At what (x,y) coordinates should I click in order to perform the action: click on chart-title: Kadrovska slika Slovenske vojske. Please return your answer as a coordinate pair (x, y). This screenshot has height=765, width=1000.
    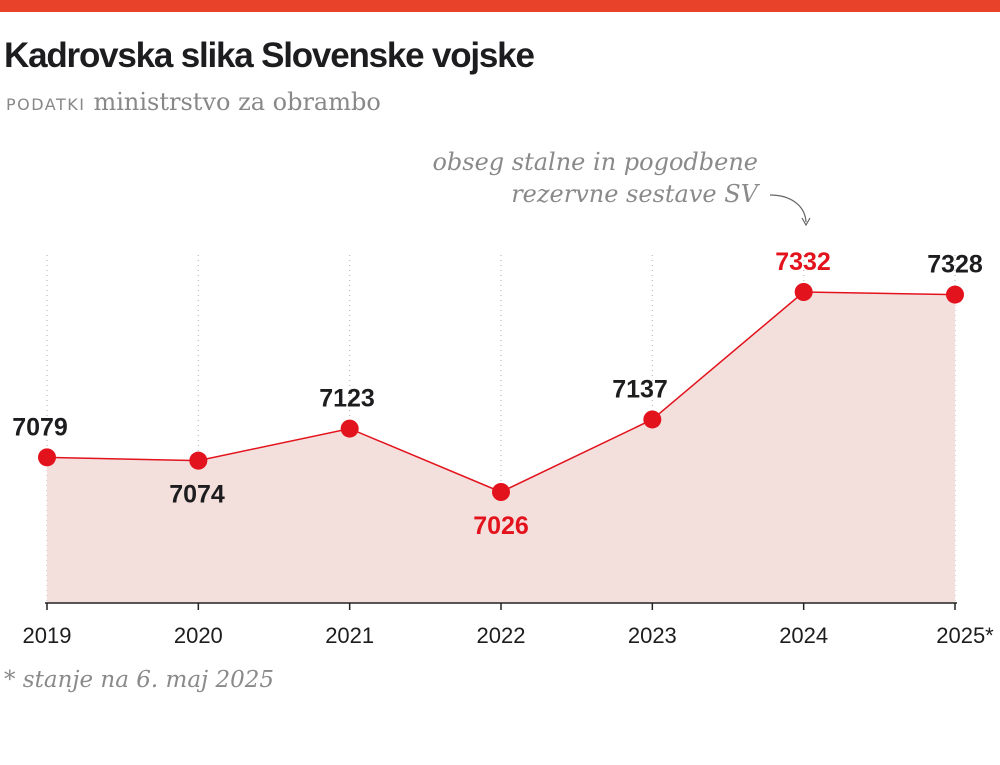
    Looking at the image, I should click on (269, 55).